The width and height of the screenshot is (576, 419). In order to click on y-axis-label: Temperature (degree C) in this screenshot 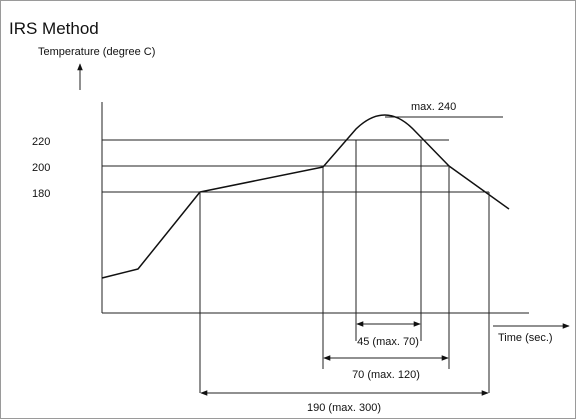, I will do `click(96, 52)`.